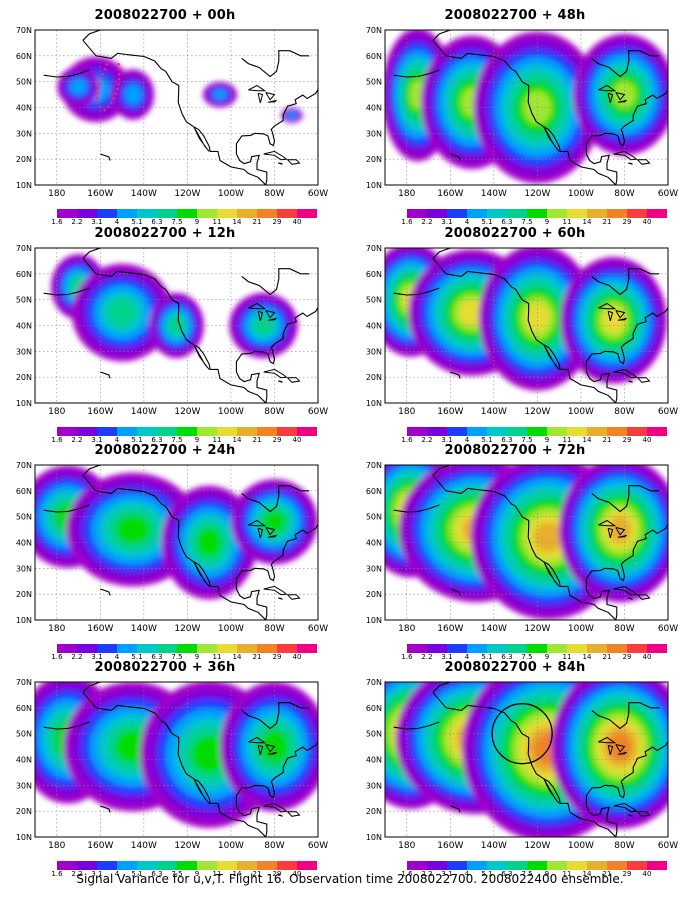 This screenshot has height=900, width=700. I want to click on colorbar-label: 9, so click(547, 657).